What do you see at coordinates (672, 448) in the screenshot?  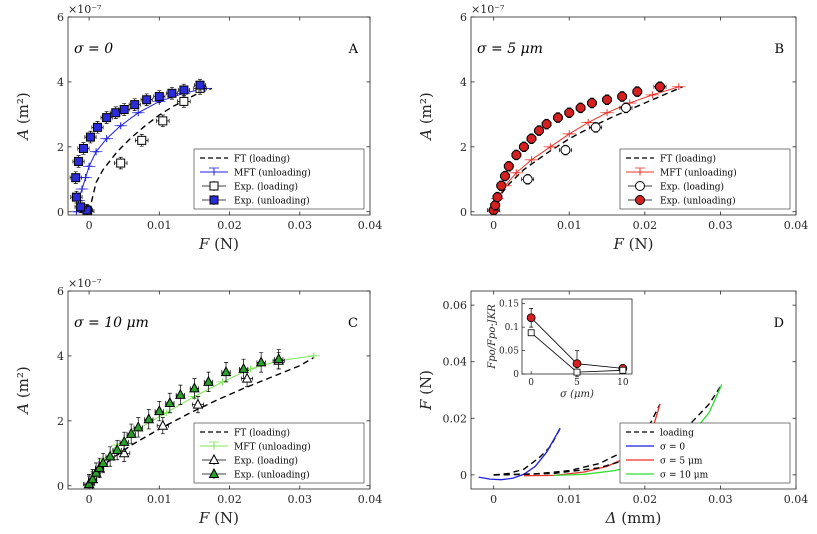 I see `legend-label: σ = 0` at bounding box center [672, 448].